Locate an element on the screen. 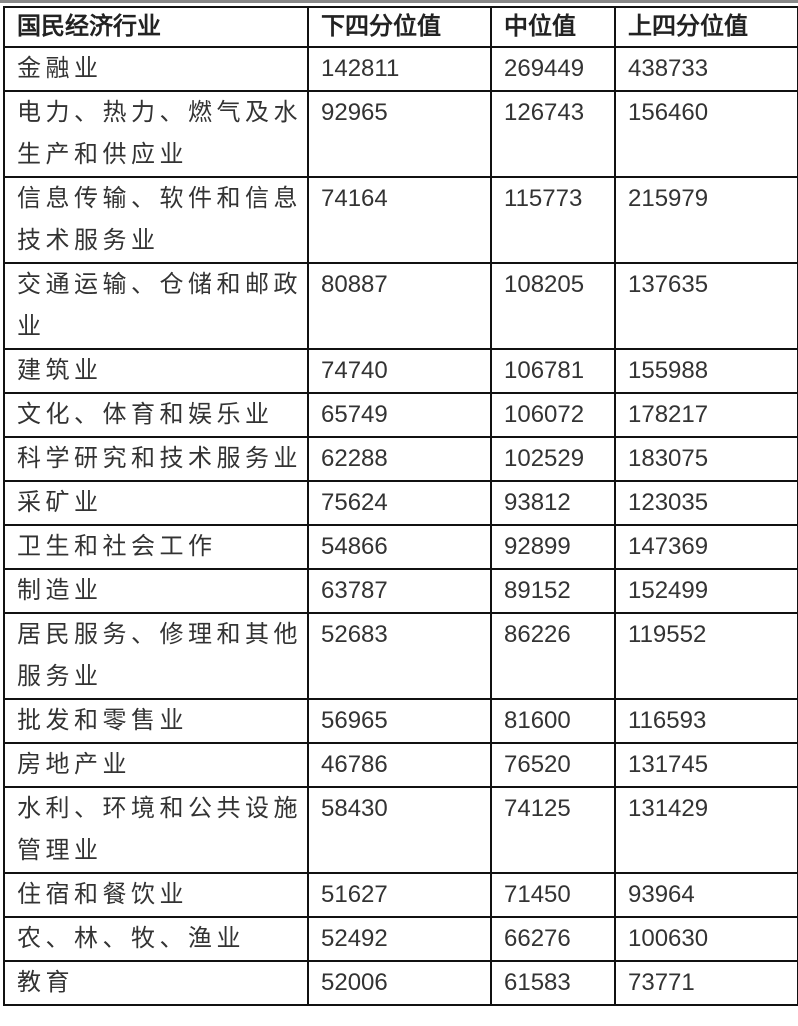 The image size is (798, 1026). median-cell: 76520 is located at coordinates (553, 765).